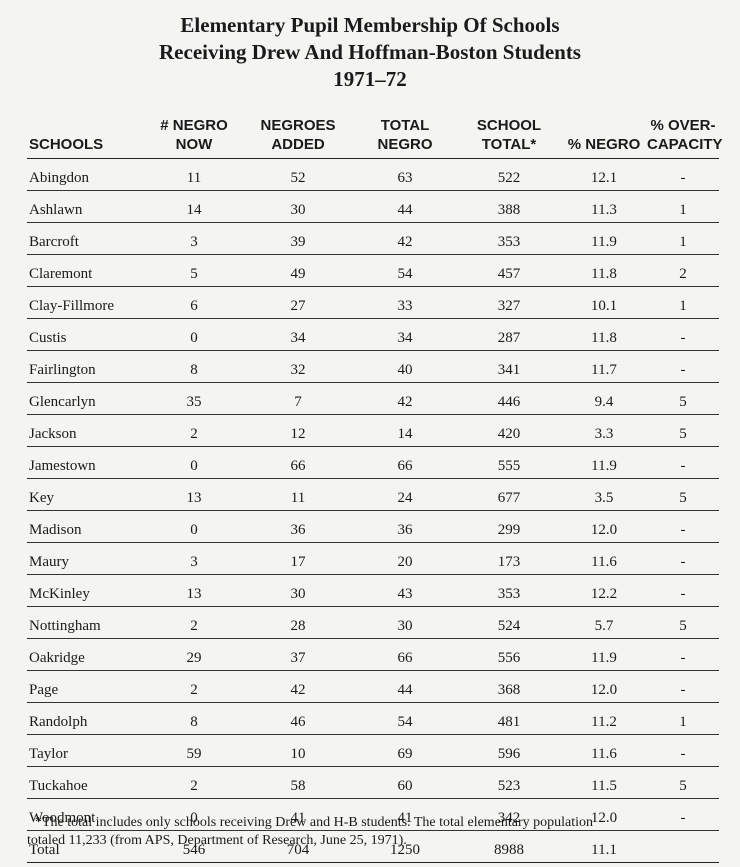 This screenshot has height=867, width=740. What do you see at coordinates (509, 144) in the screenshot?
I see `column-header-line: TOTAL*` at bounding box center [509, 144].